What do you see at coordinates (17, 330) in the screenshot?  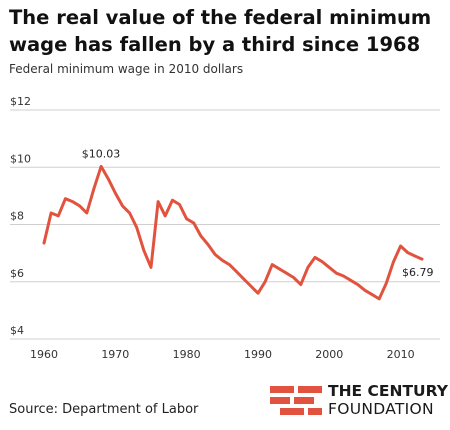 I see `y-tick-label: $4` at bounding box center [17, 330].